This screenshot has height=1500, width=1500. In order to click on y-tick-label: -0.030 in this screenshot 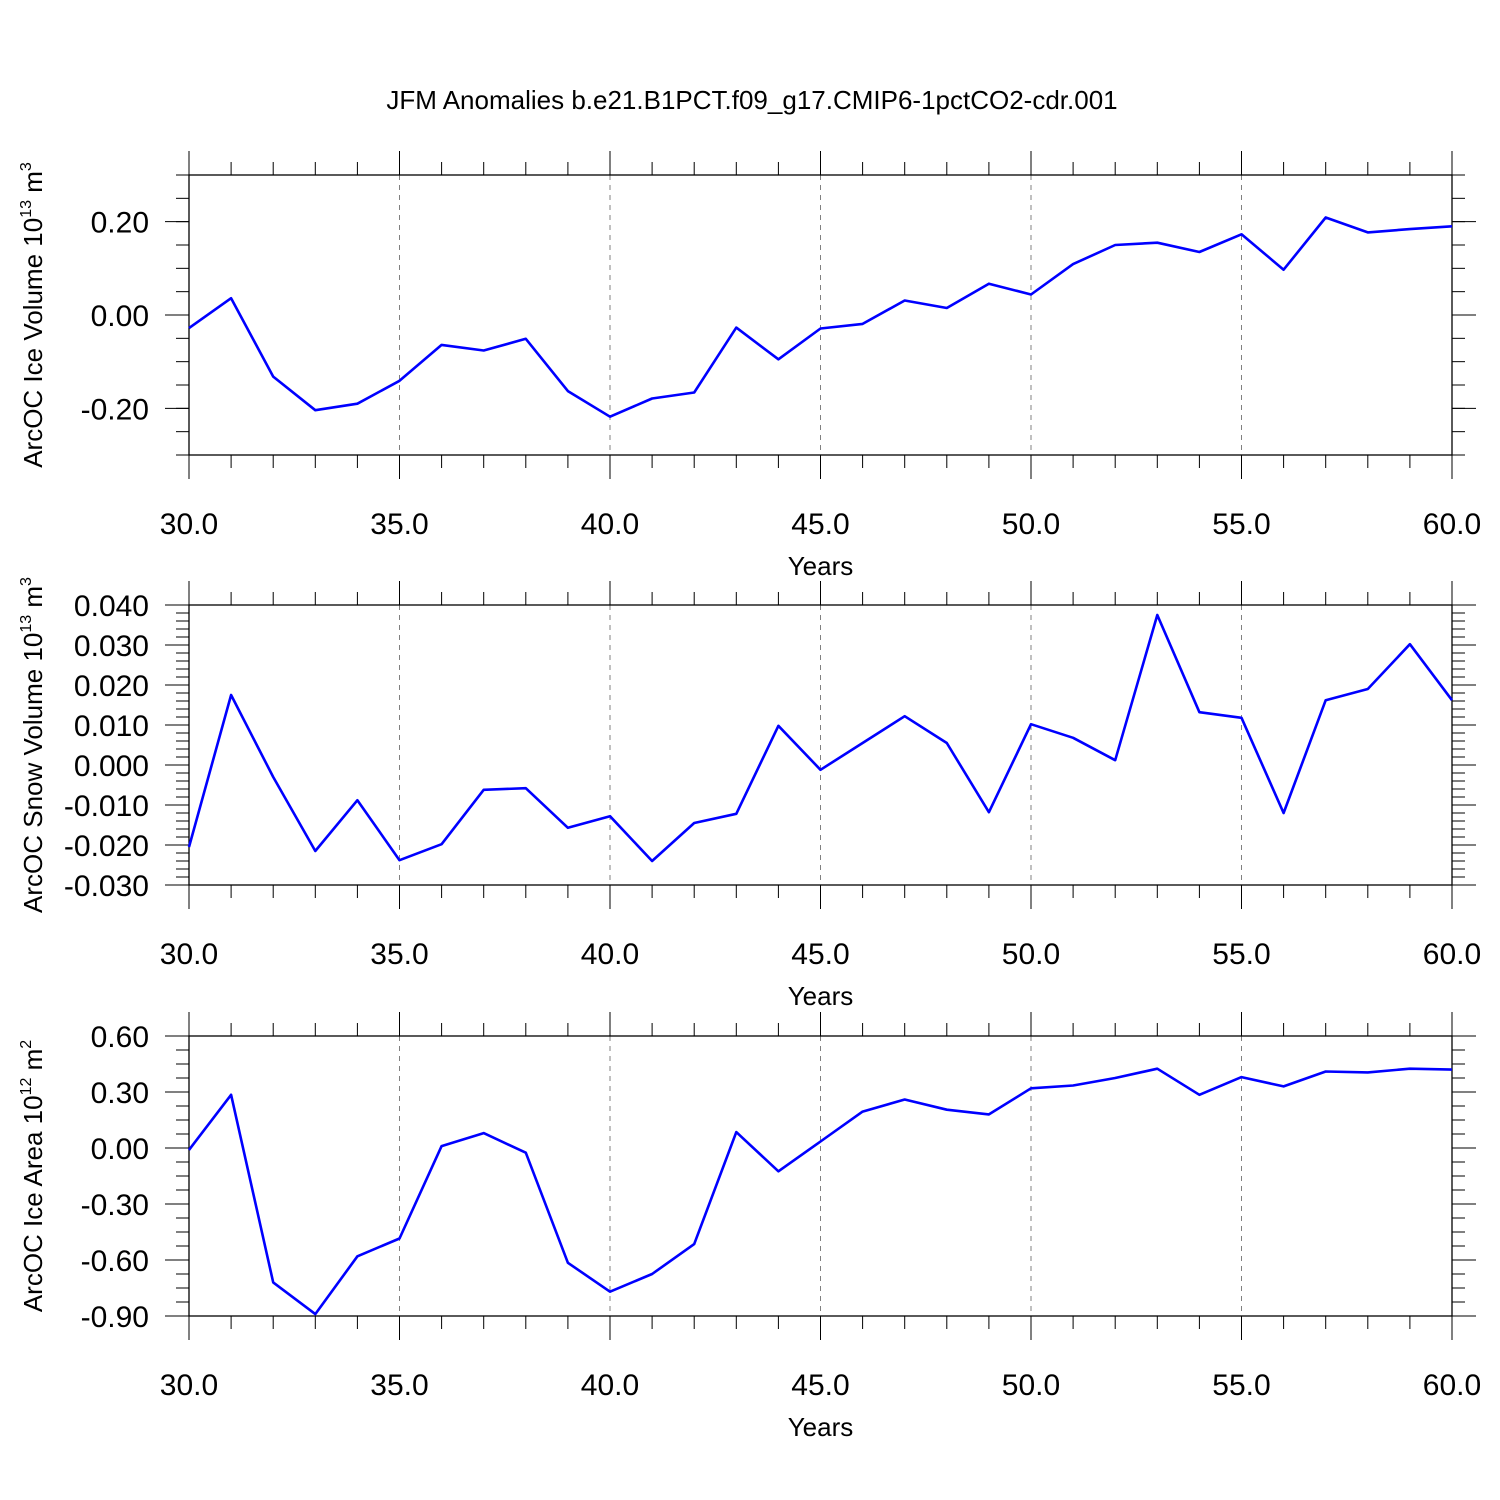, I will do `click(106, 886)`.